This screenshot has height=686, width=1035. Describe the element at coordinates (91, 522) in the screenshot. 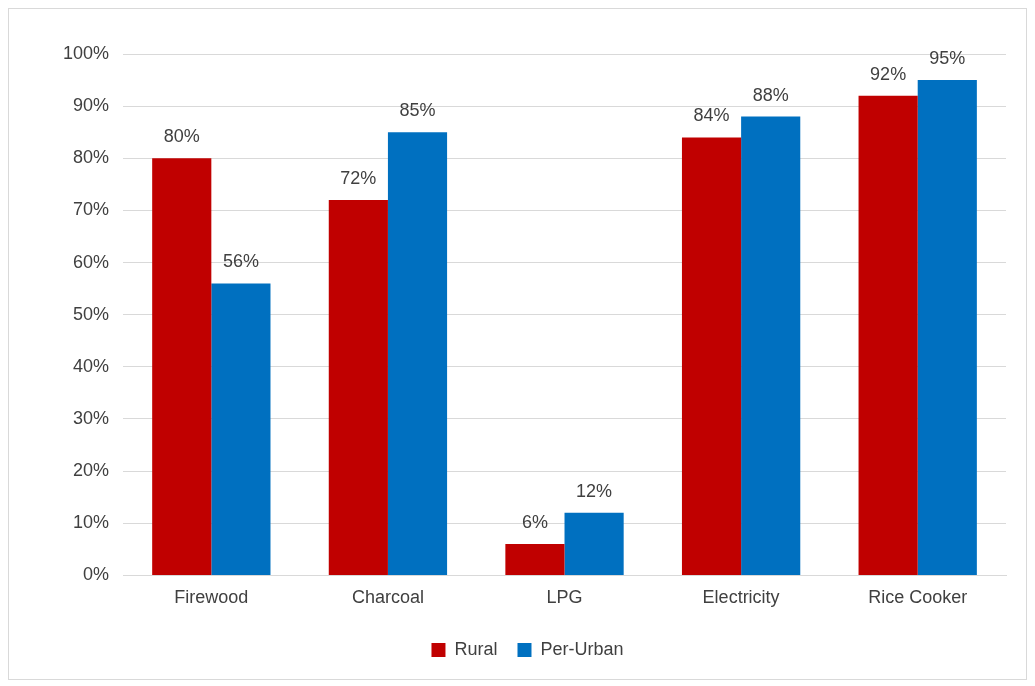

I see `y-tick-label: 10%` at that location.